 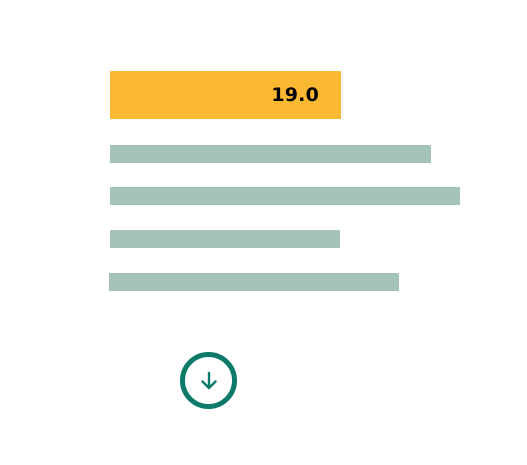 What do you see at coordinates (225, 95) in the screenshot?
I see `highlight-bar: 19.0` at bounding box center [225, 95].